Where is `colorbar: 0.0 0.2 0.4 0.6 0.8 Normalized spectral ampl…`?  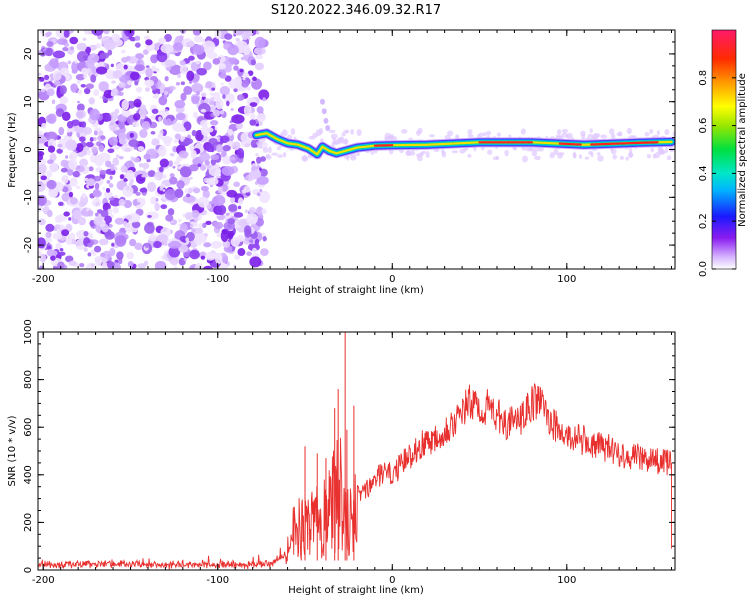
colorbar: 0.0 0.2 0.4 0.6 0.8 Normalized spectral ampl… is located at coordinates (723, 153).